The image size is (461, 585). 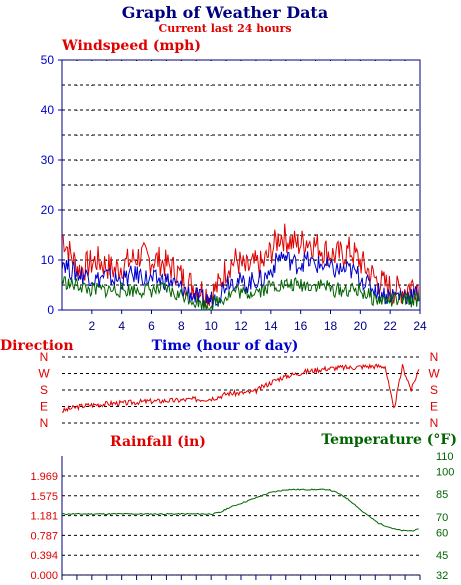 I want to click on direction-tick-label-left: W, so click(x=44, y=374).